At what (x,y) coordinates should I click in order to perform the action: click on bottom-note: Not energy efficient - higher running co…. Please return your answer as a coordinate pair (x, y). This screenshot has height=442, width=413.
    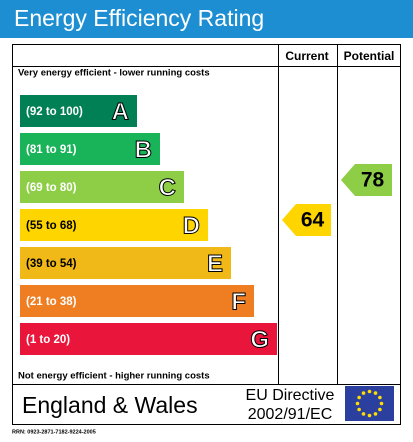
    Looking at the image, I should click on (114, 376).